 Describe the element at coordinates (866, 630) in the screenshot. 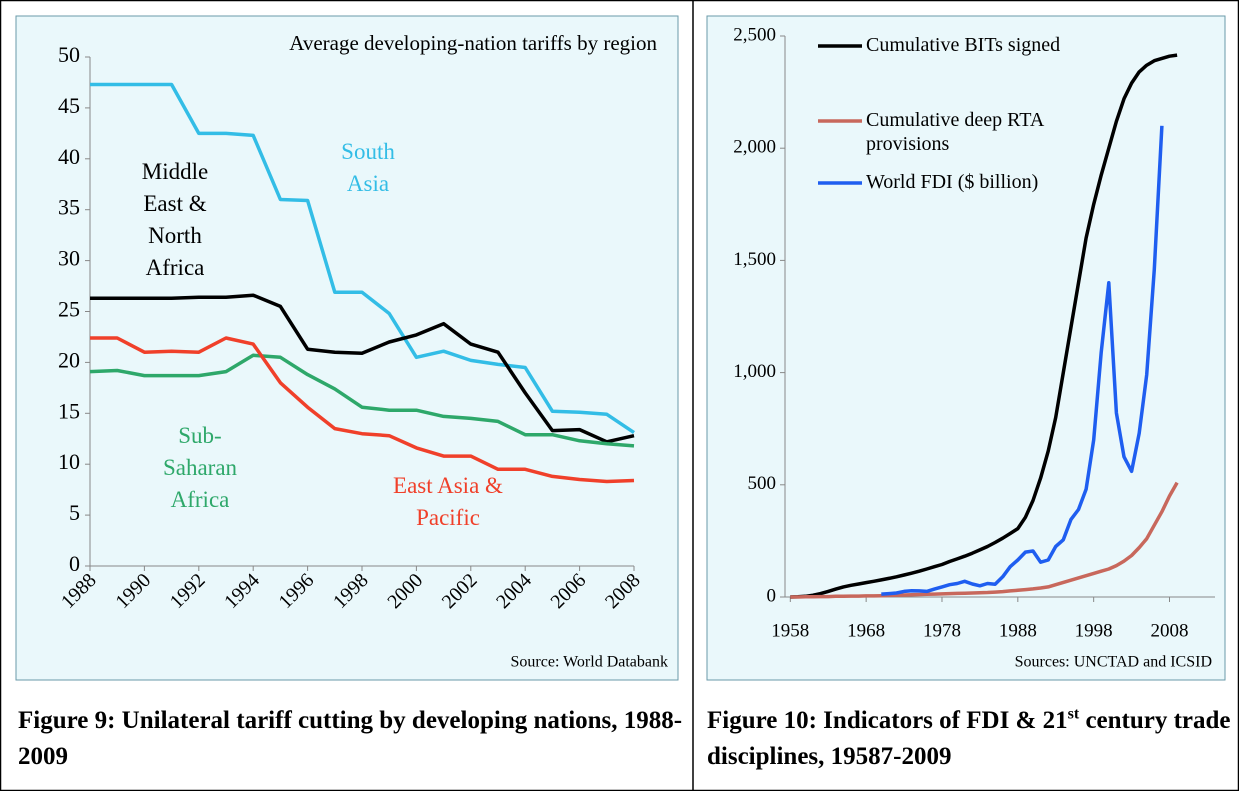

I see `x-tick-label: 1968` at that location.